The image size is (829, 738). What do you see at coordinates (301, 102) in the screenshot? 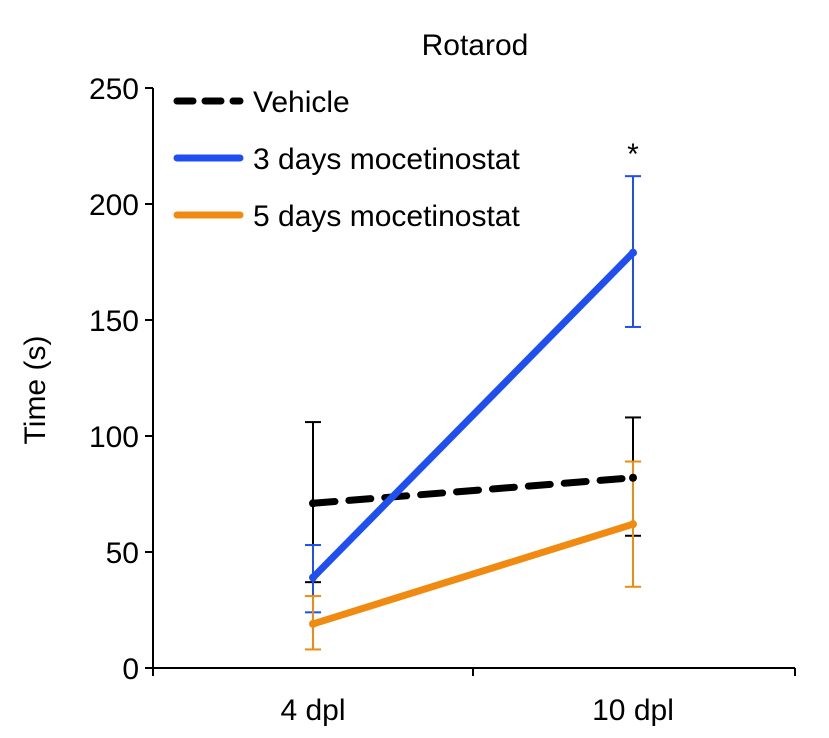
I see `legend-label: Vehicle` at bounding box center [301, 102].